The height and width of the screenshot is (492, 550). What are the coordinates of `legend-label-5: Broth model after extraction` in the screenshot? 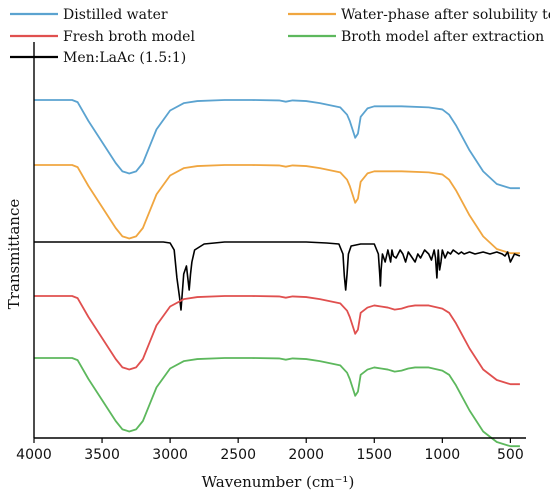 It's located at (442, 37).